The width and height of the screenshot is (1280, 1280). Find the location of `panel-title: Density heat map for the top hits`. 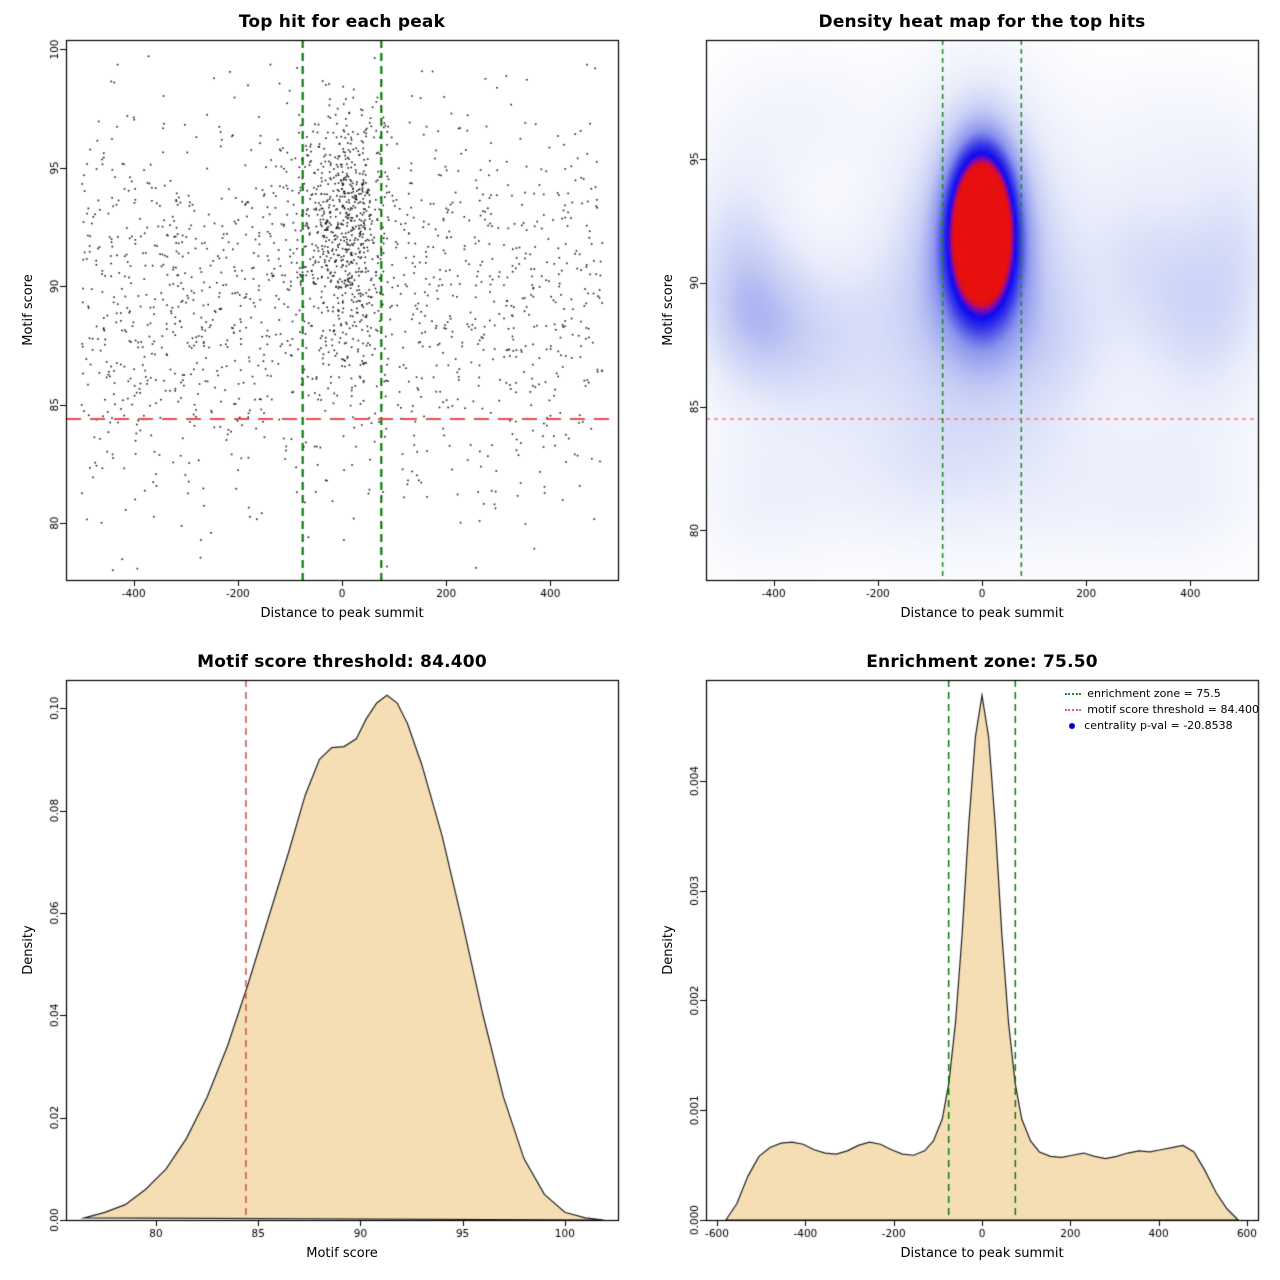

panel-title: Density heat map for the top hits is located at coordinates (982, 22).